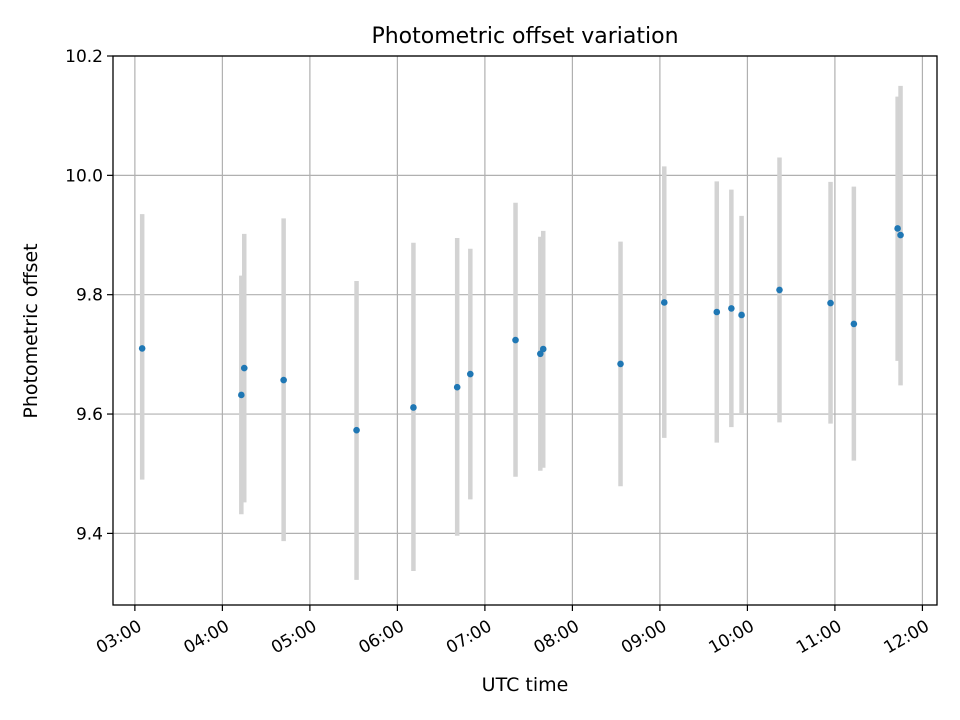 Image resolution: width=960 pixels, height=720 pixels. Describe the element at coordinates (89, 415) in the screenshot. I see `y-tick-label: 9.6` at that location.